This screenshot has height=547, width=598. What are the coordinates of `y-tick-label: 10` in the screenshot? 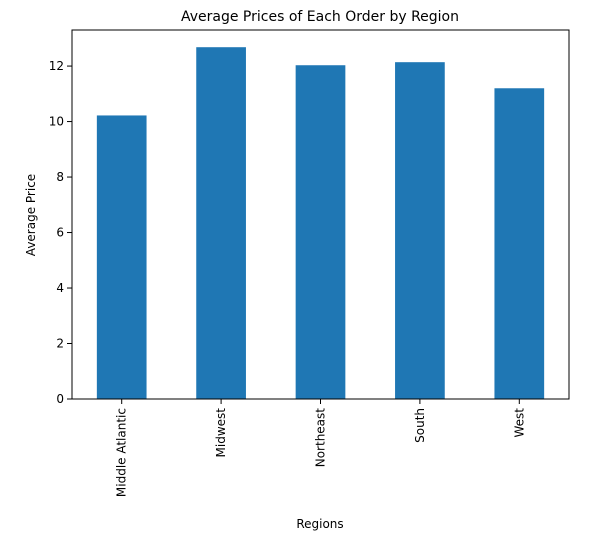 It's located at (56, 122).